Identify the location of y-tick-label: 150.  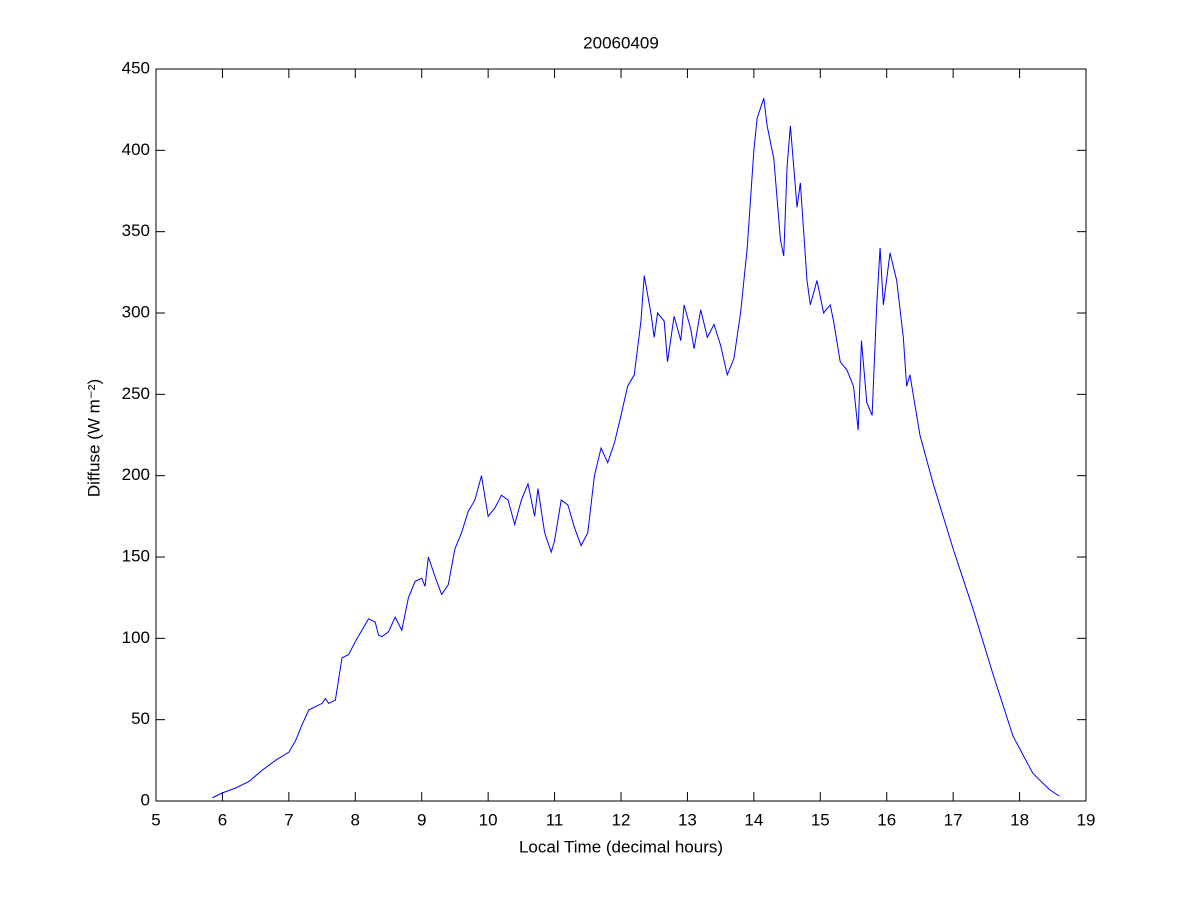
(136, 555).